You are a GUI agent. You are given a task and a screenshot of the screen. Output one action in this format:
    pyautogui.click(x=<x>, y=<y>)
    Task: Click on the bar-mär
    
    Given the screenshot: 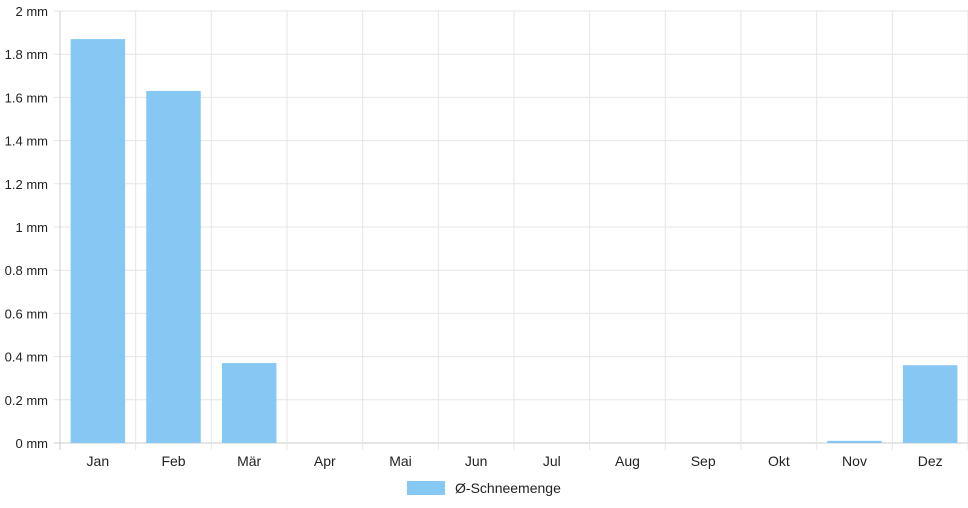 What is the action you would take?
    pyautogui.click(x=249, y=403)
    